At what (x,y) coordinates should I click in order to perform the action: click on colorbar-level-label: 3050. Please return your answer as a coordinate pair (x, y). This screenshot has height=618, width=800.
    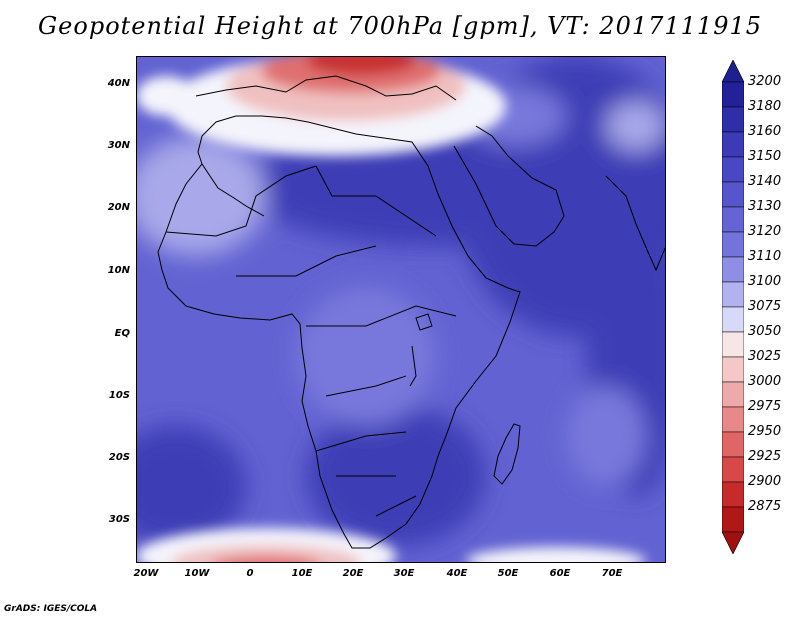
    Looking at the image, I should click on (765, 331).